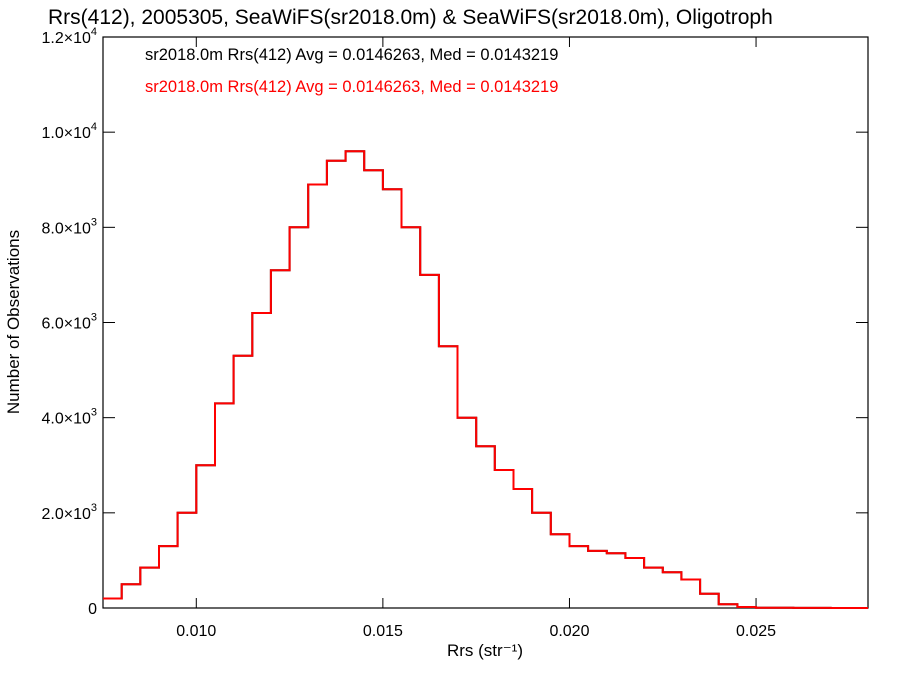 The width and height of the screenshot is (900, 675). What do you see at coordinates (65, 419) in the screenshot?
I see `y-tick-mantissa: 4.0×10` at bounding box center [65, 419].